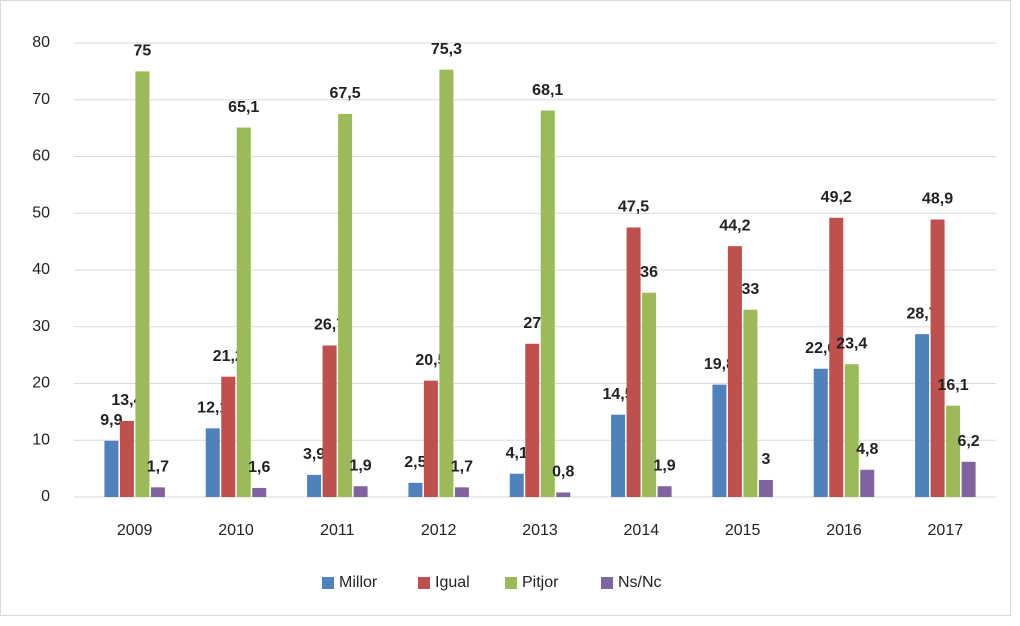  Describe the element at coordinates (968, 441) in the screenshot. I see `data-label: 6,2` at that location.